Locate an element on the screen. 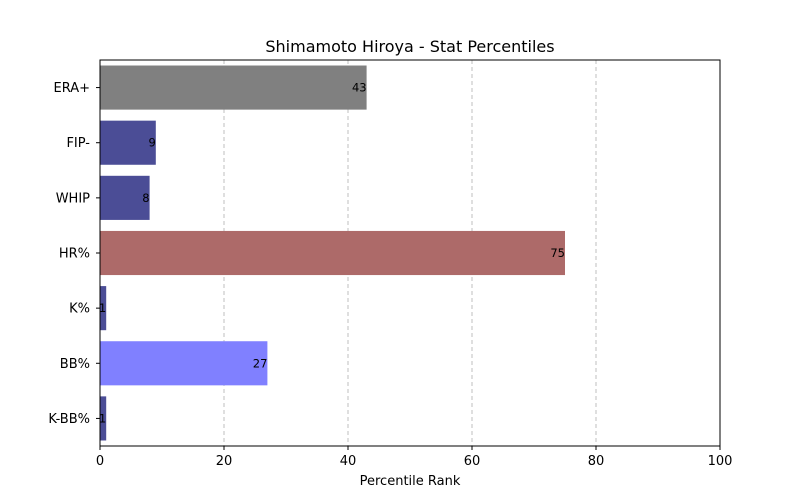 This screenshot has height=500, width=800. x-tick-label: 80 is located at coordinates (596, 461).